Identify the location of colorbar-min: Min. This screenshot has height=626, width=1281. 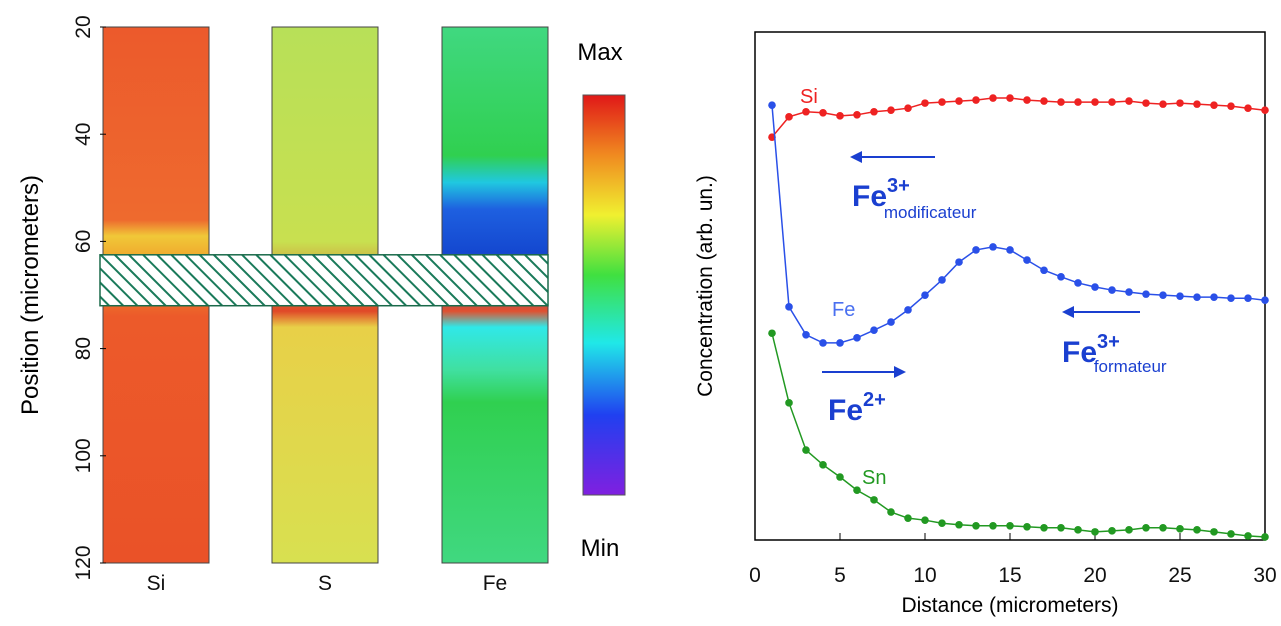
(600, 548).